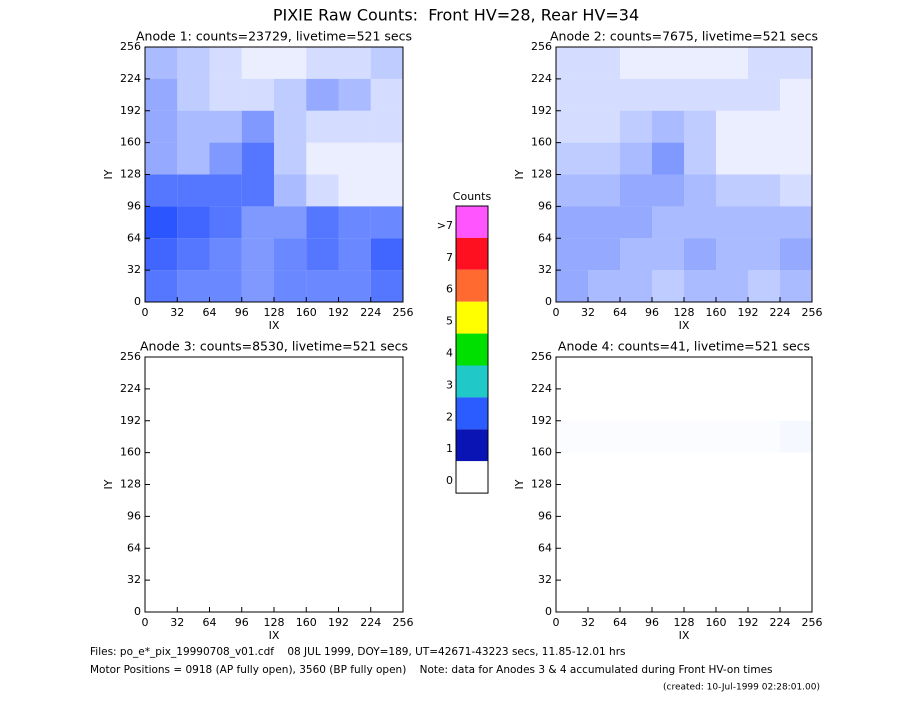  I want to click on colorbar-label: 3, so click(449, 384).